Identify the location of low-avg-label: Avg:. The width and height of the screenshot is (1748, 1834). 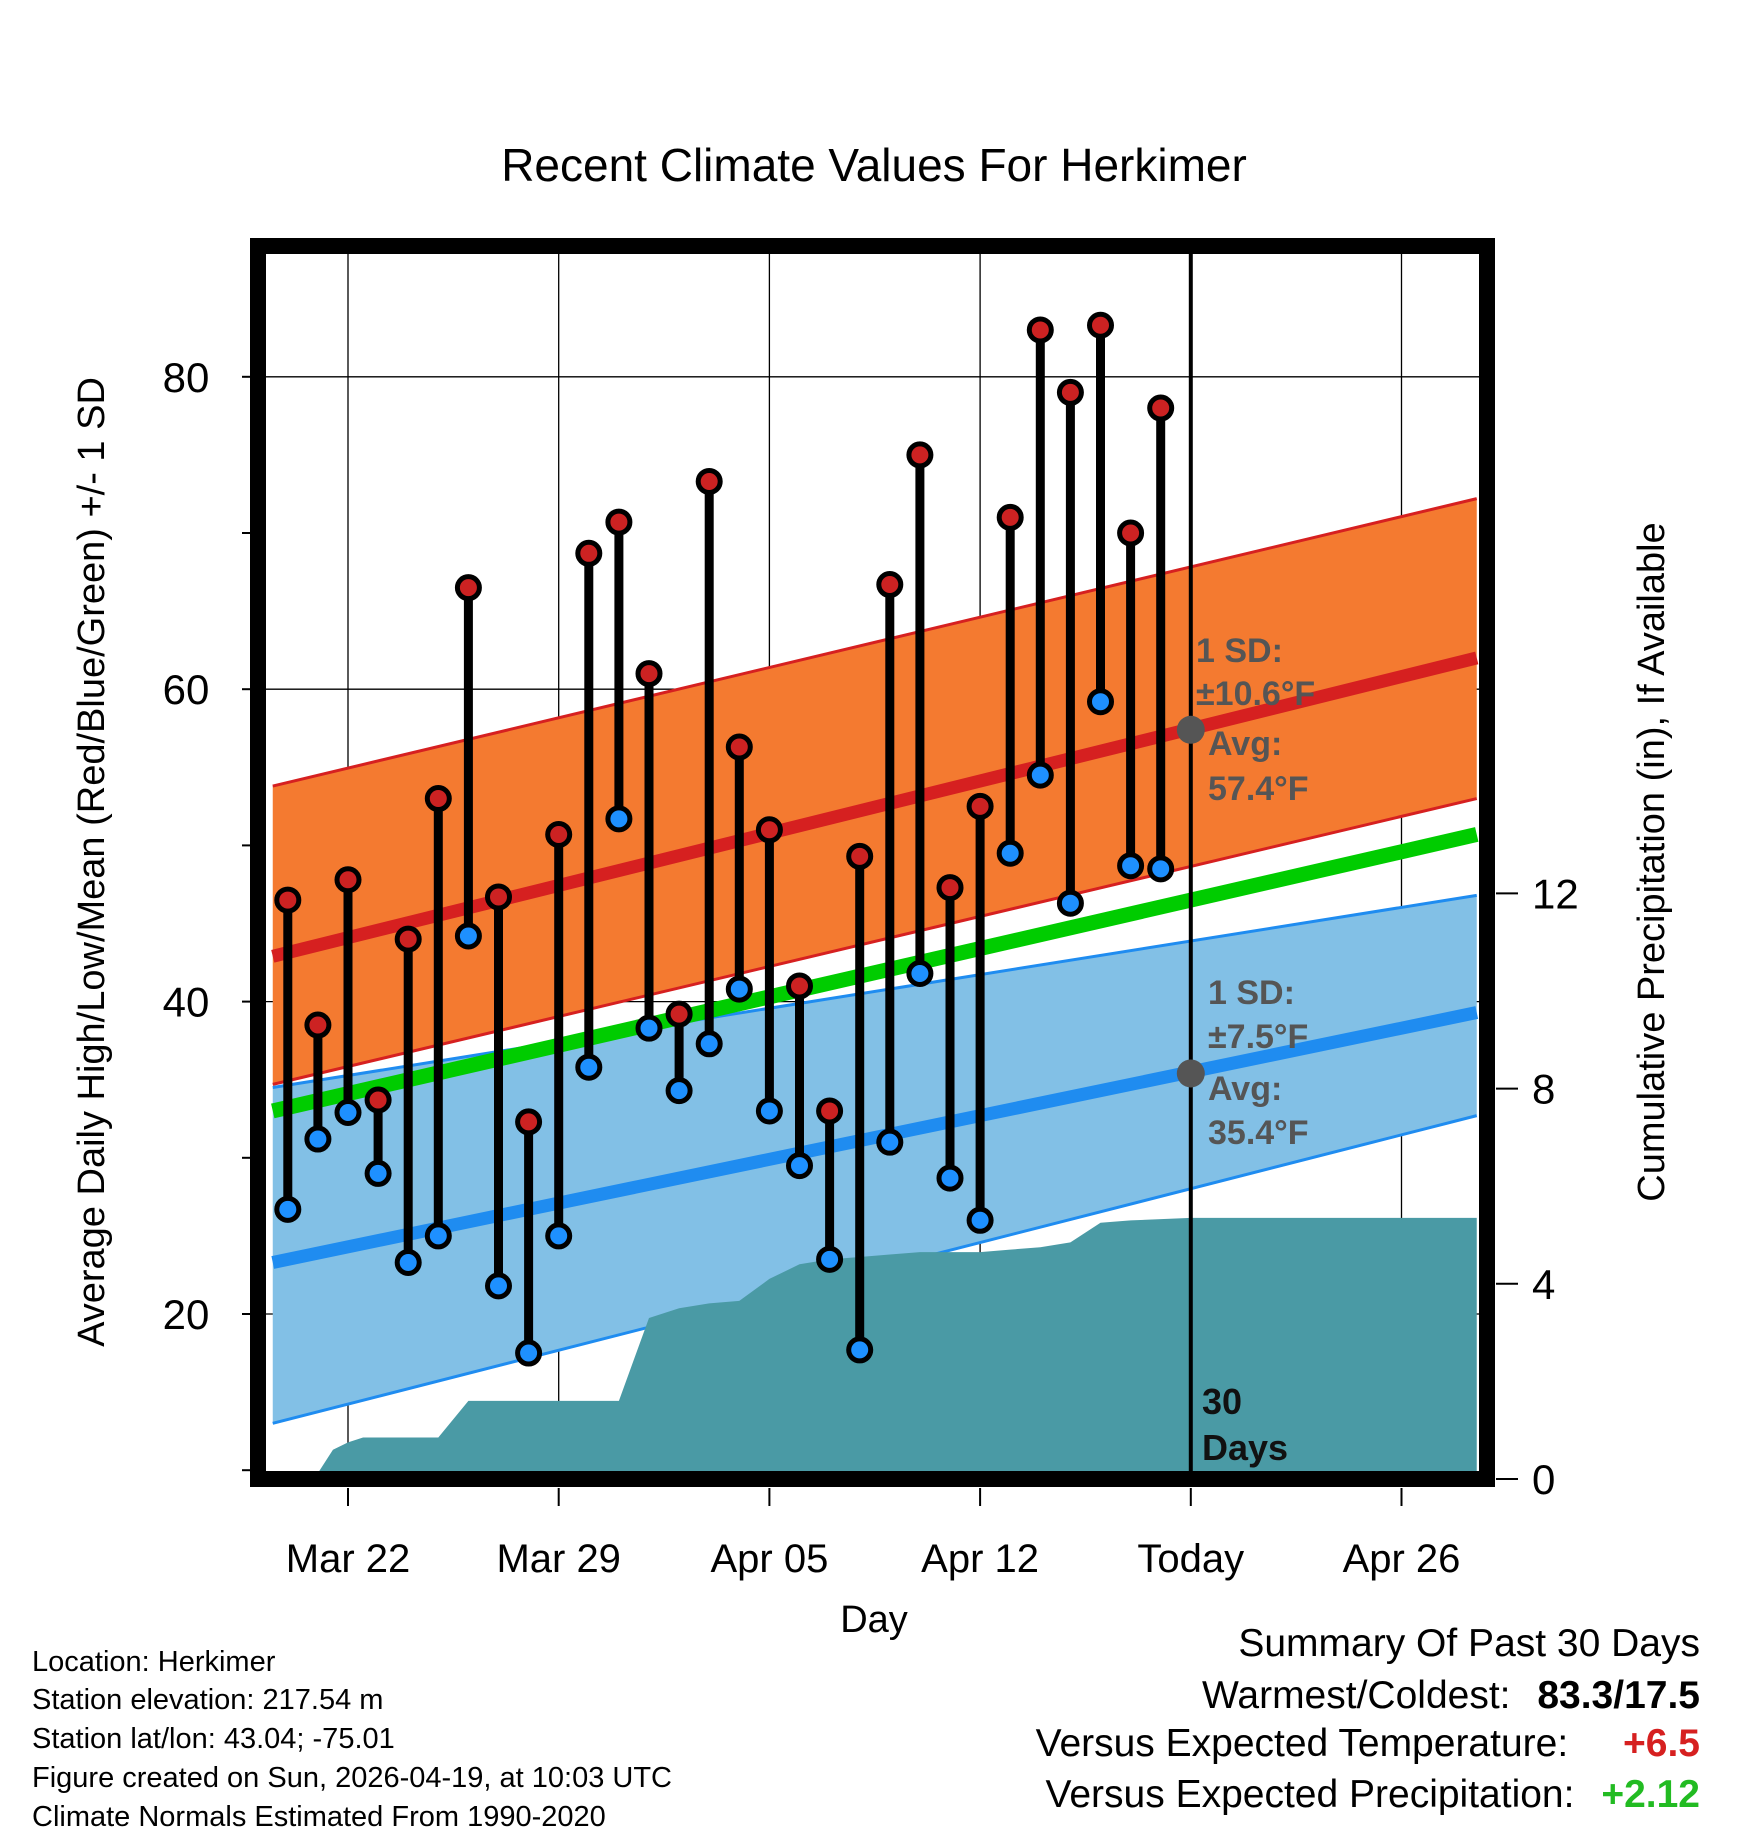
(1245, 1089).